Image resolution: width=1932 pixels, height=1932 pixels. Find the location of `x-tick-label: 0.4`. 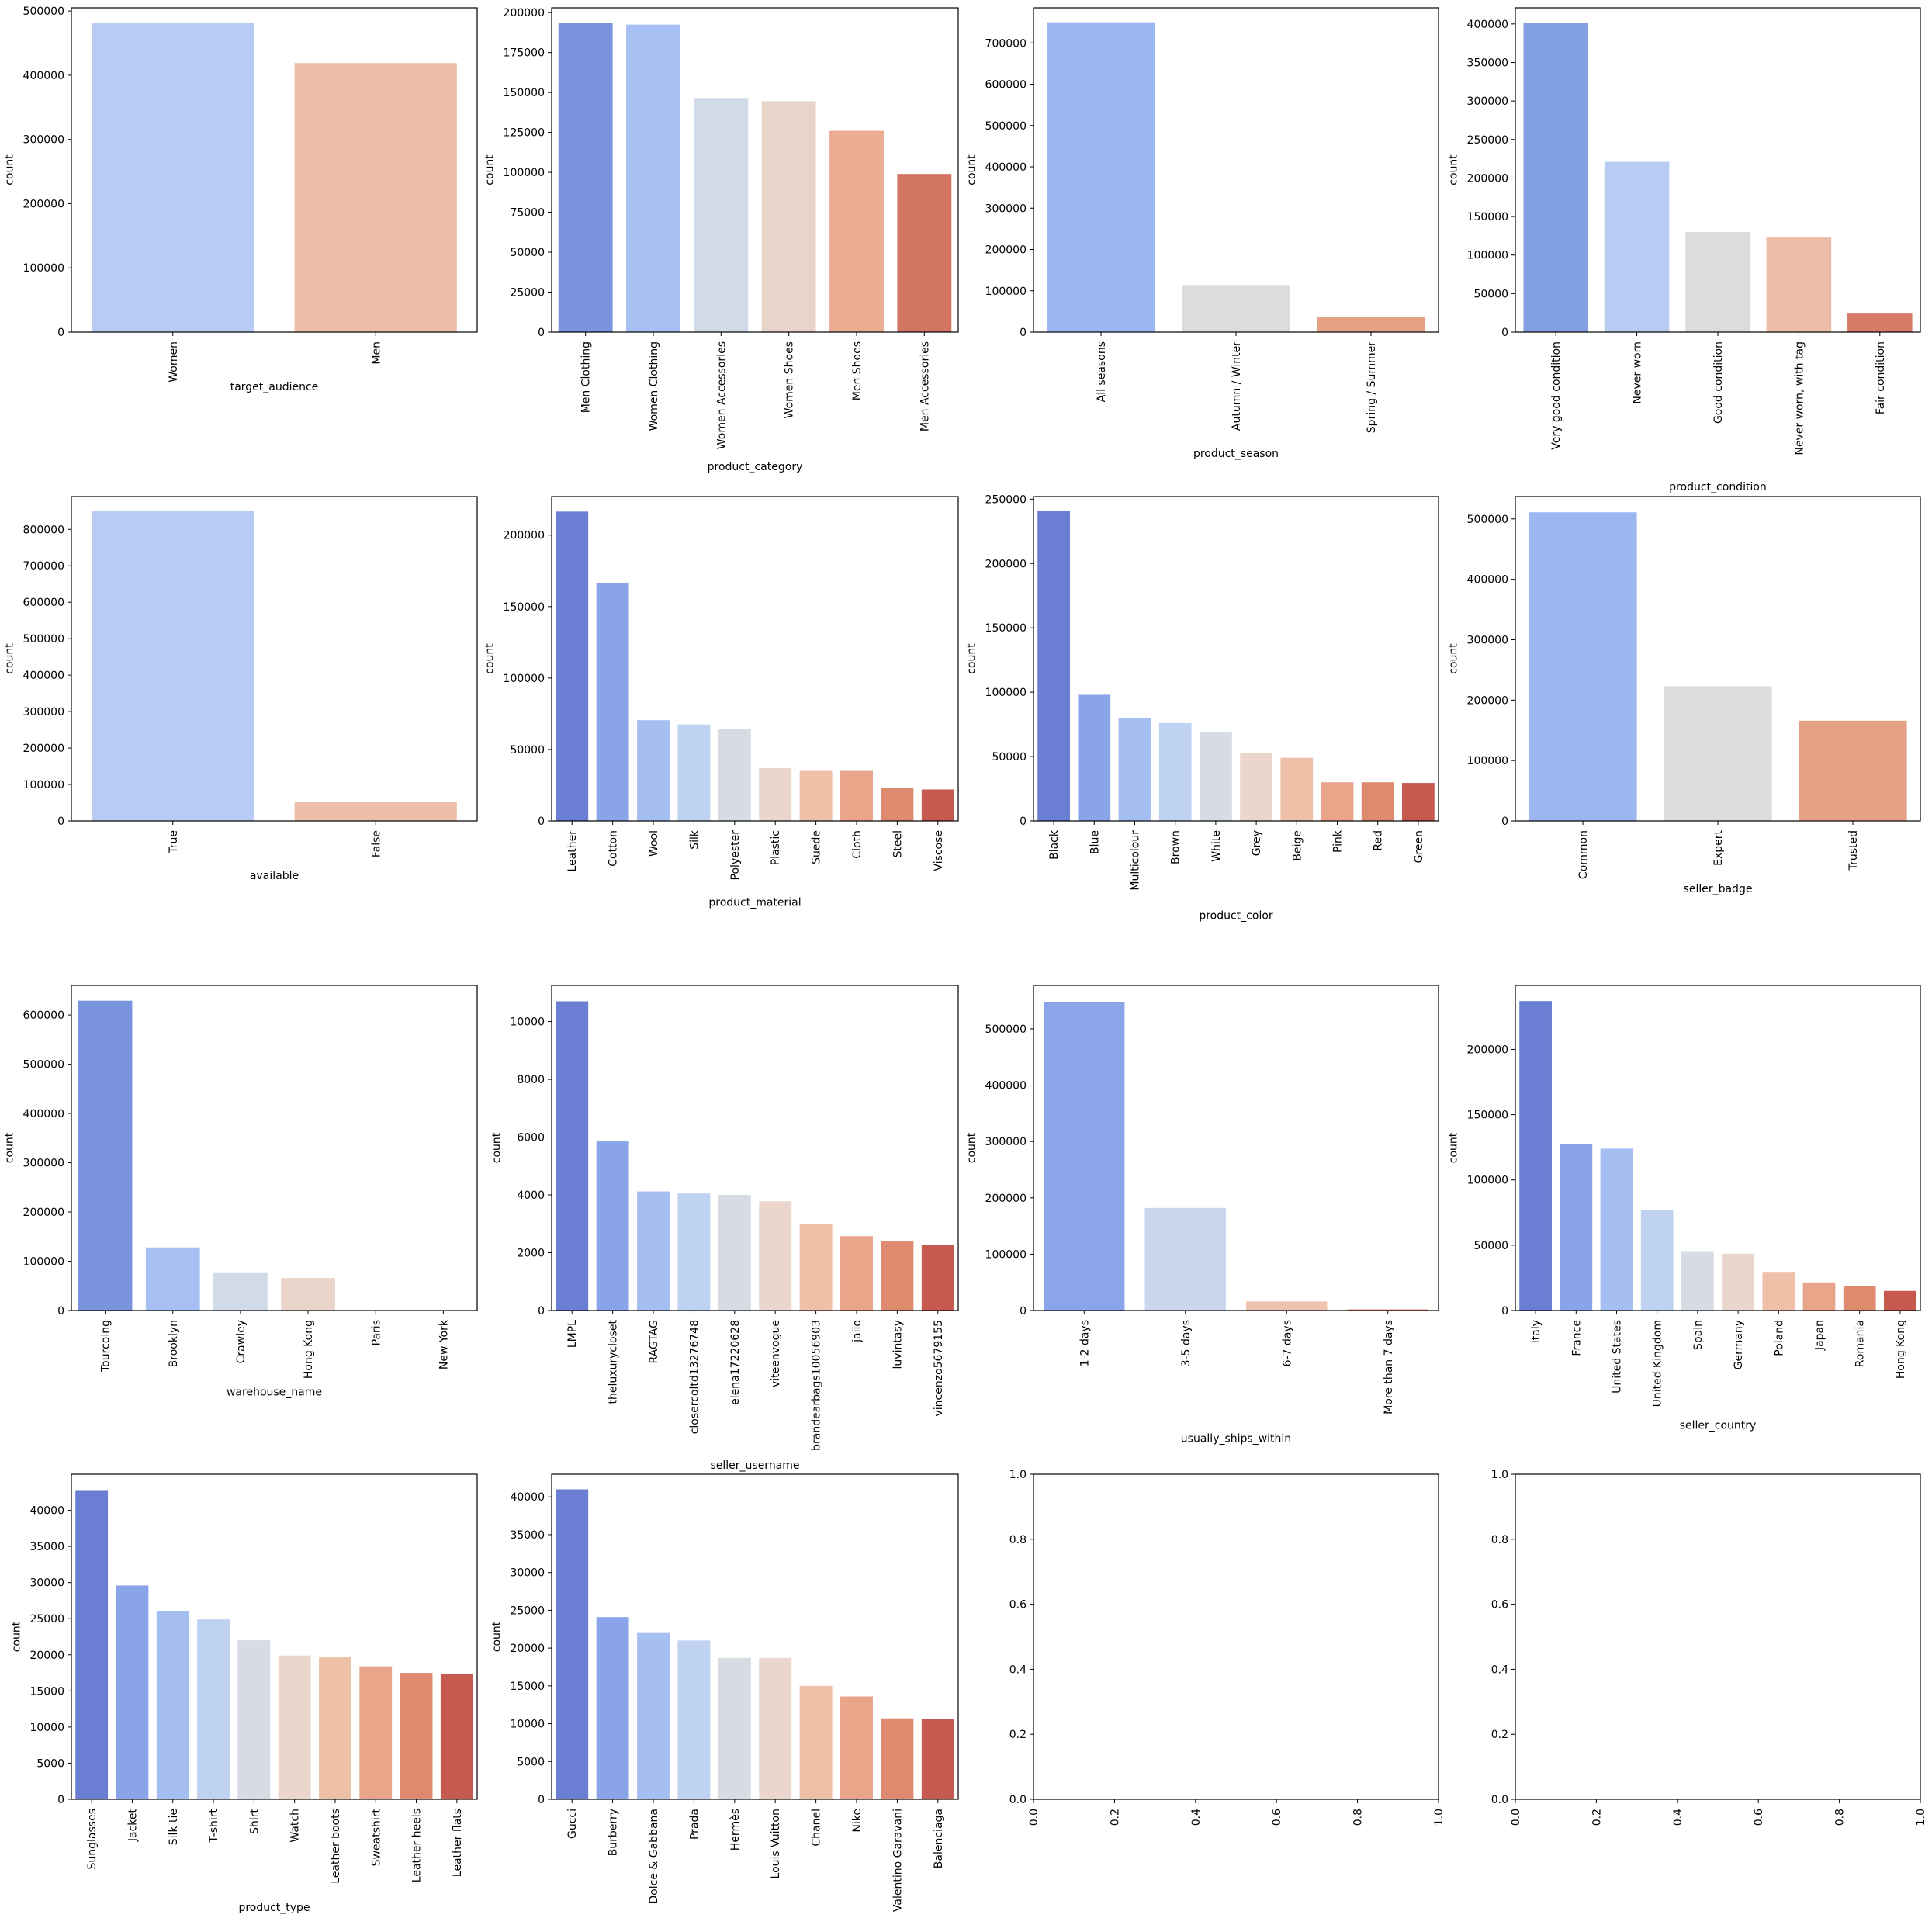

x-tick-label: 0.4 is located at coordinates (1196, 1817).